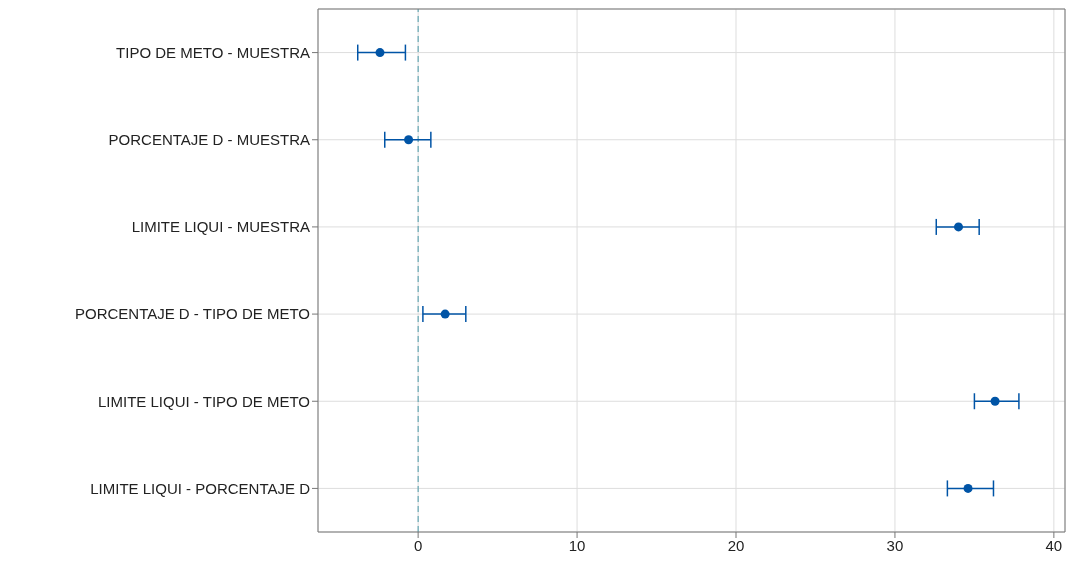 The image size is (1069, 570). Describe the element at coordinates (418, 545) in the screenshot. I see `x-tick-label: 0` at that location.